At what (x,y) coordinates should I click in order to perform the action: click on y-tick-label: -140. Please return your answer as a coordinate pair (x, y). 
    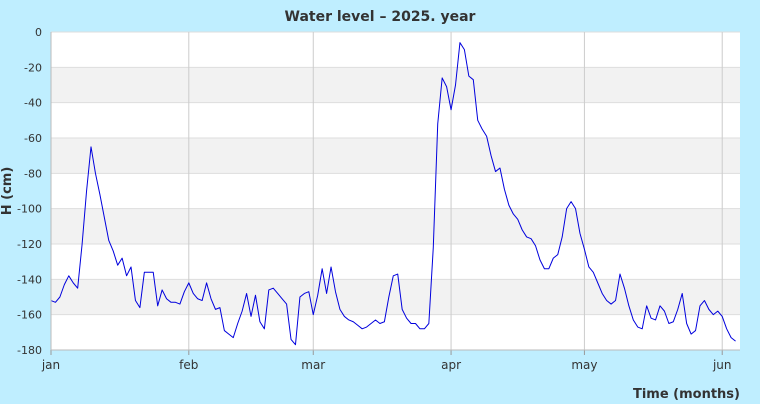
    Looking at the image, I should click on (29, 279).